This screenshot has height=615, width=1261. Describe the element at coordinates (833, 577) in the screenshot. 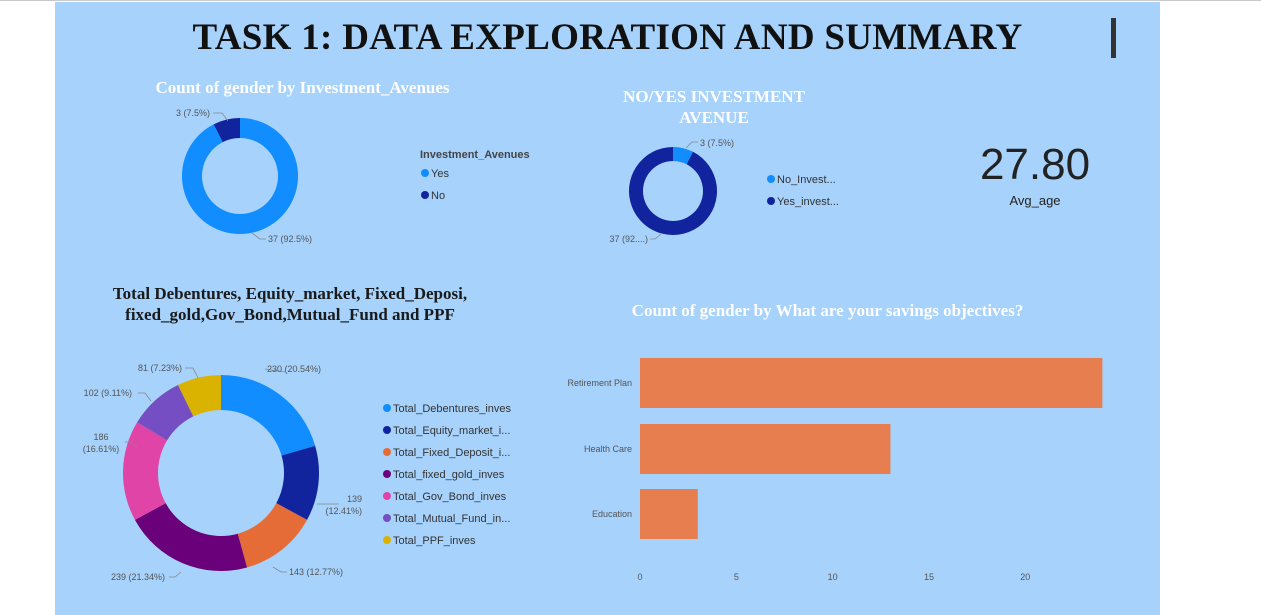

I see `bar-xtick-2: 10` at that location.